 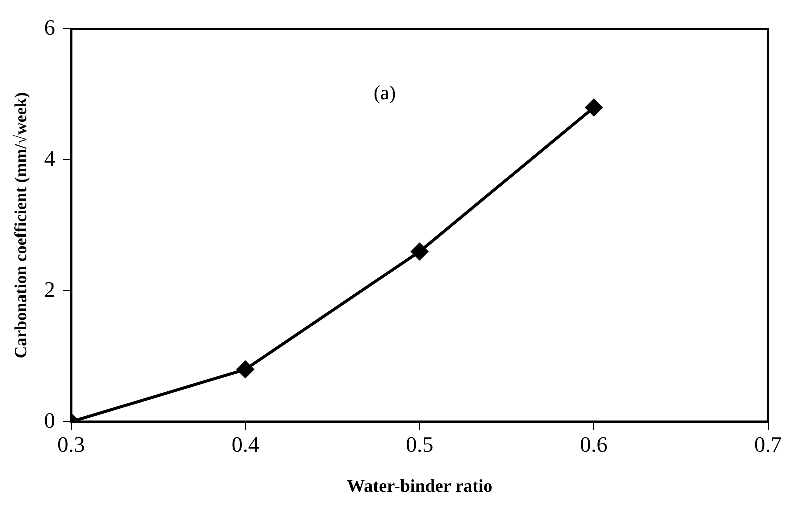 I want to click on x-tick-label: 0.7, so click(x=768, y=444).